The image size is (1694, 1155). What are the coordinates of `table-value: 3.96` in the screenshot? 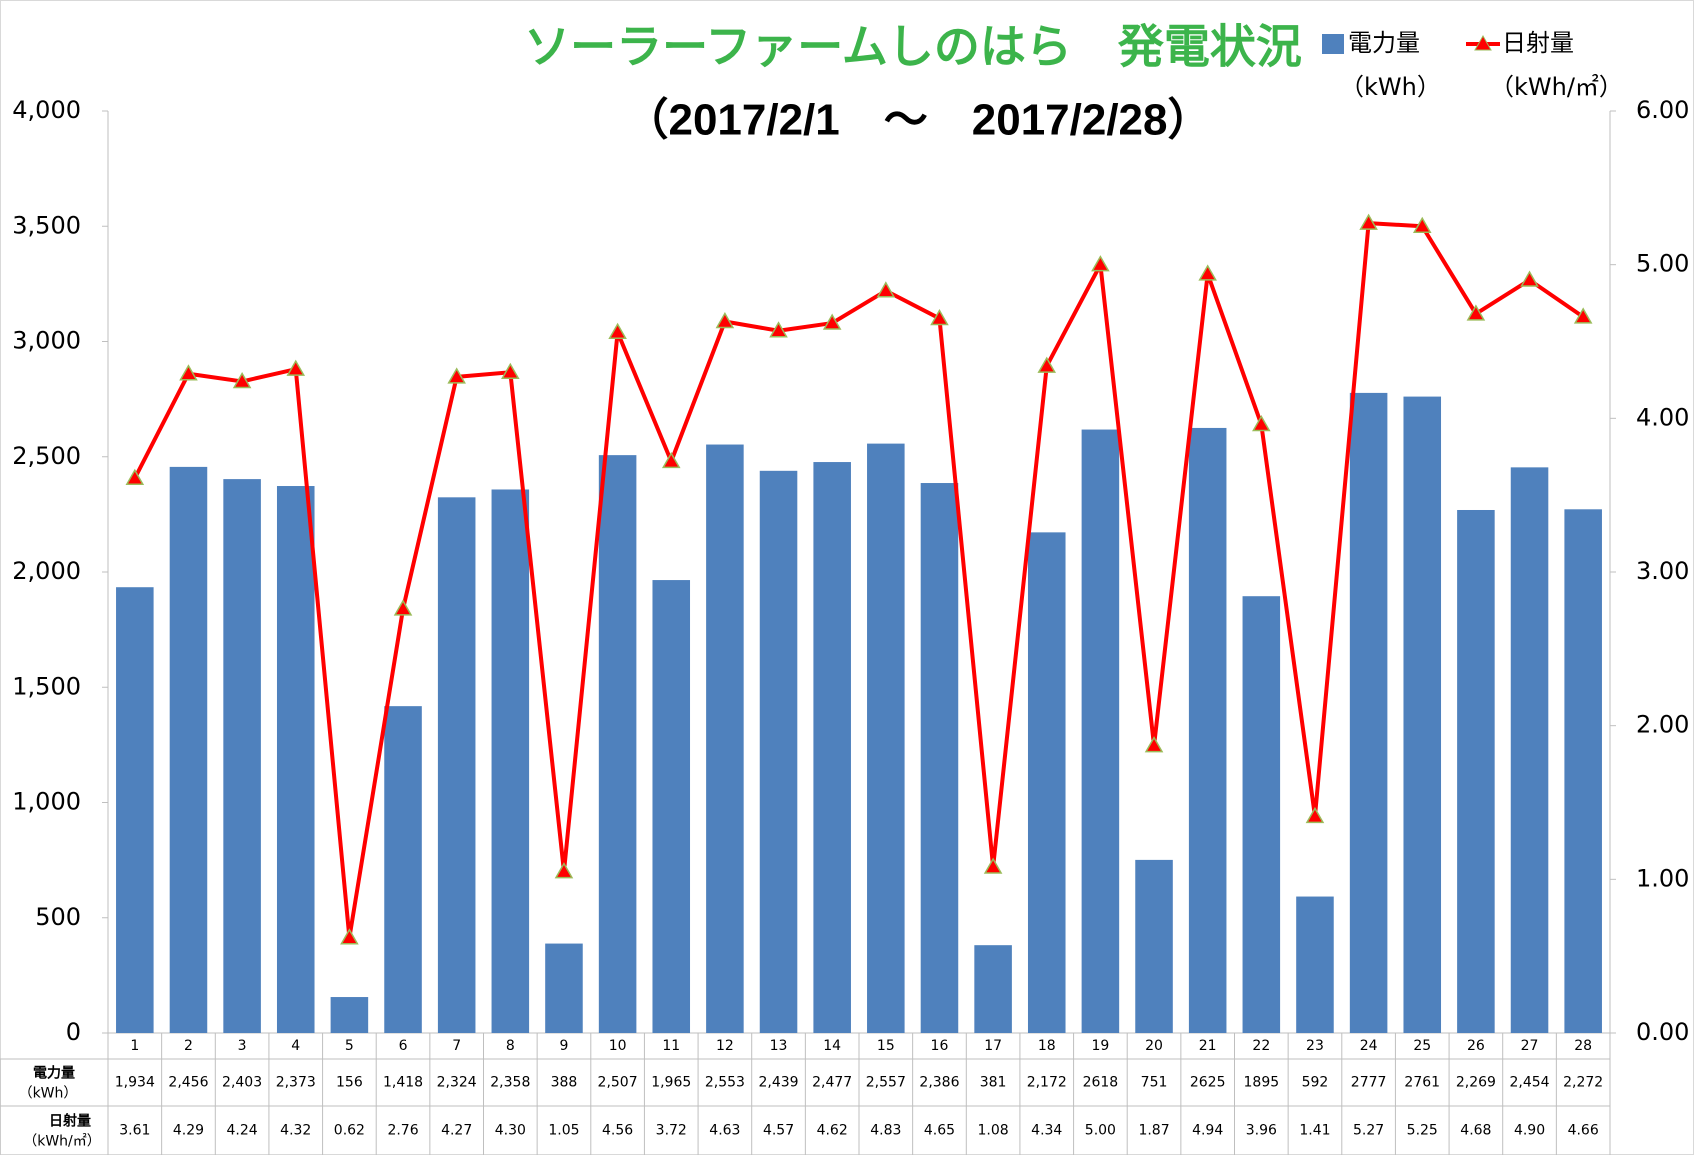 It's located at (1261, 1131).